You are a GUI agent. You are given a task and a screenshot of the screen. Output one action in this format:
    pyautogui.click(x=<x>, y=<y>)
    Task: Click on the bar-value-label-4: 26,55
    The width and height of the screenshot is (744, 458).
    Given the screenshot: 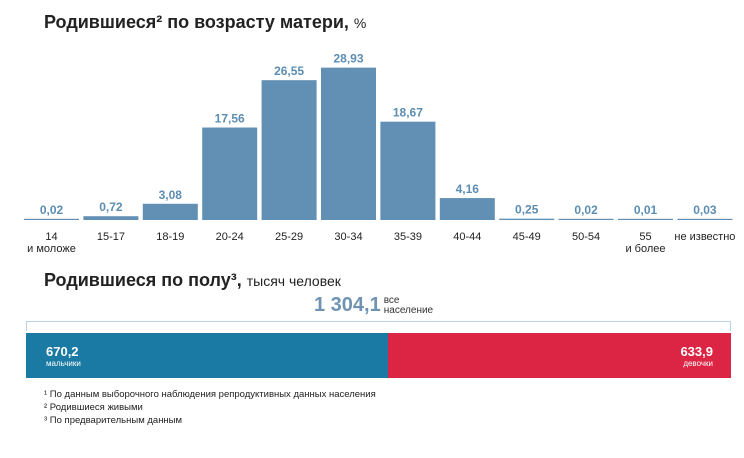 What is the action you would take?
    pyautogui.click(x=289, y=71)
    